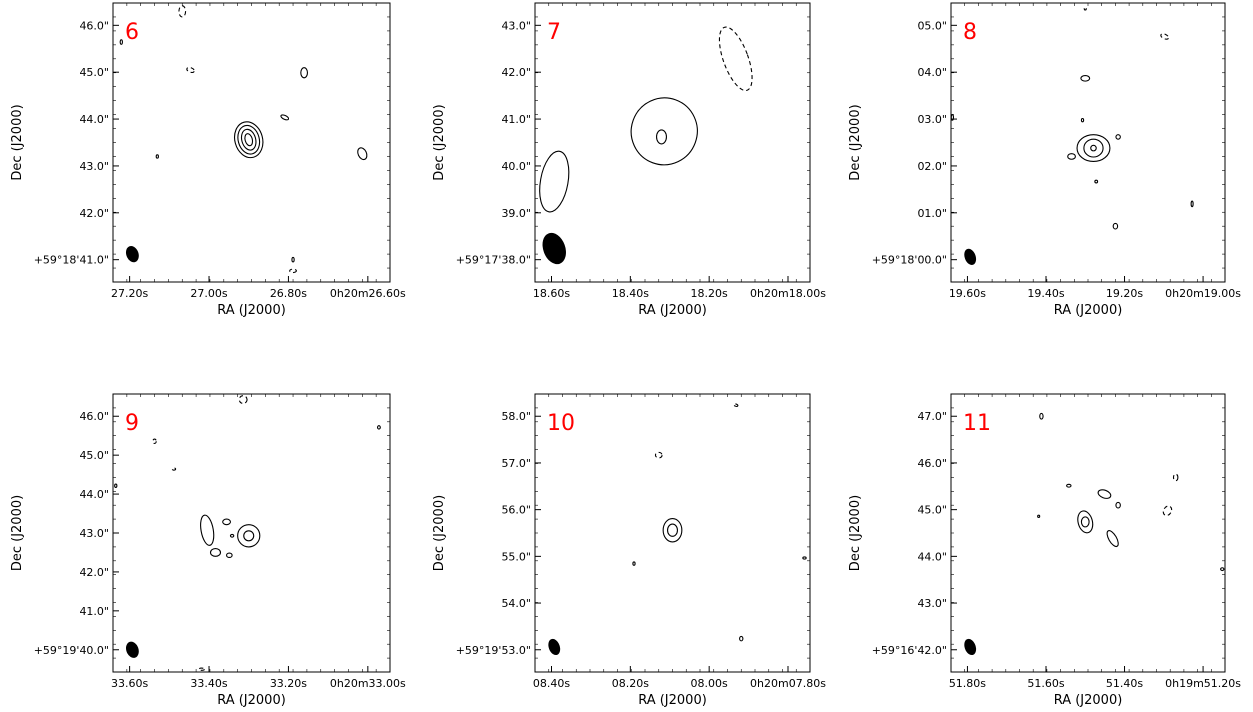 The image size is (1253, 712). What do you see at coordinates (94, 611) in the screenshot?
I see `y-tick-label: 41.0"` at bounding box center [94, 611].